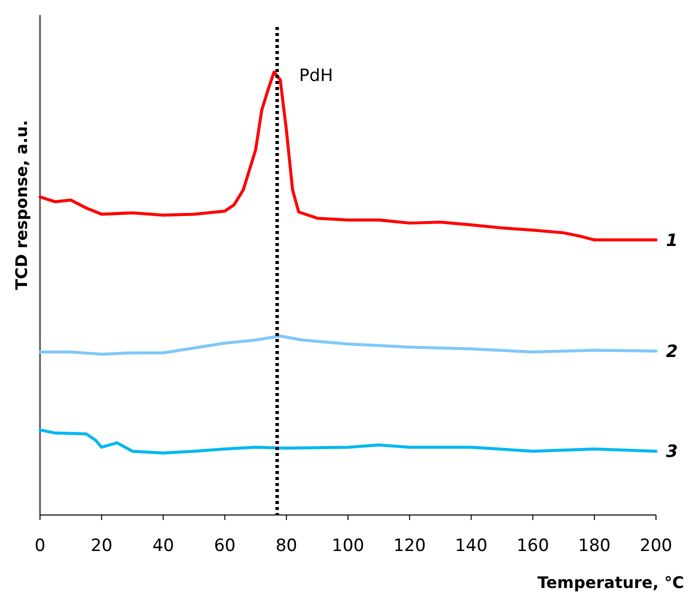 The image size is (692, 595). What do you see at coordinates (656, 546) in the screenshot?
I see `x-tick-label: 200` at bounding box center [656, 546].